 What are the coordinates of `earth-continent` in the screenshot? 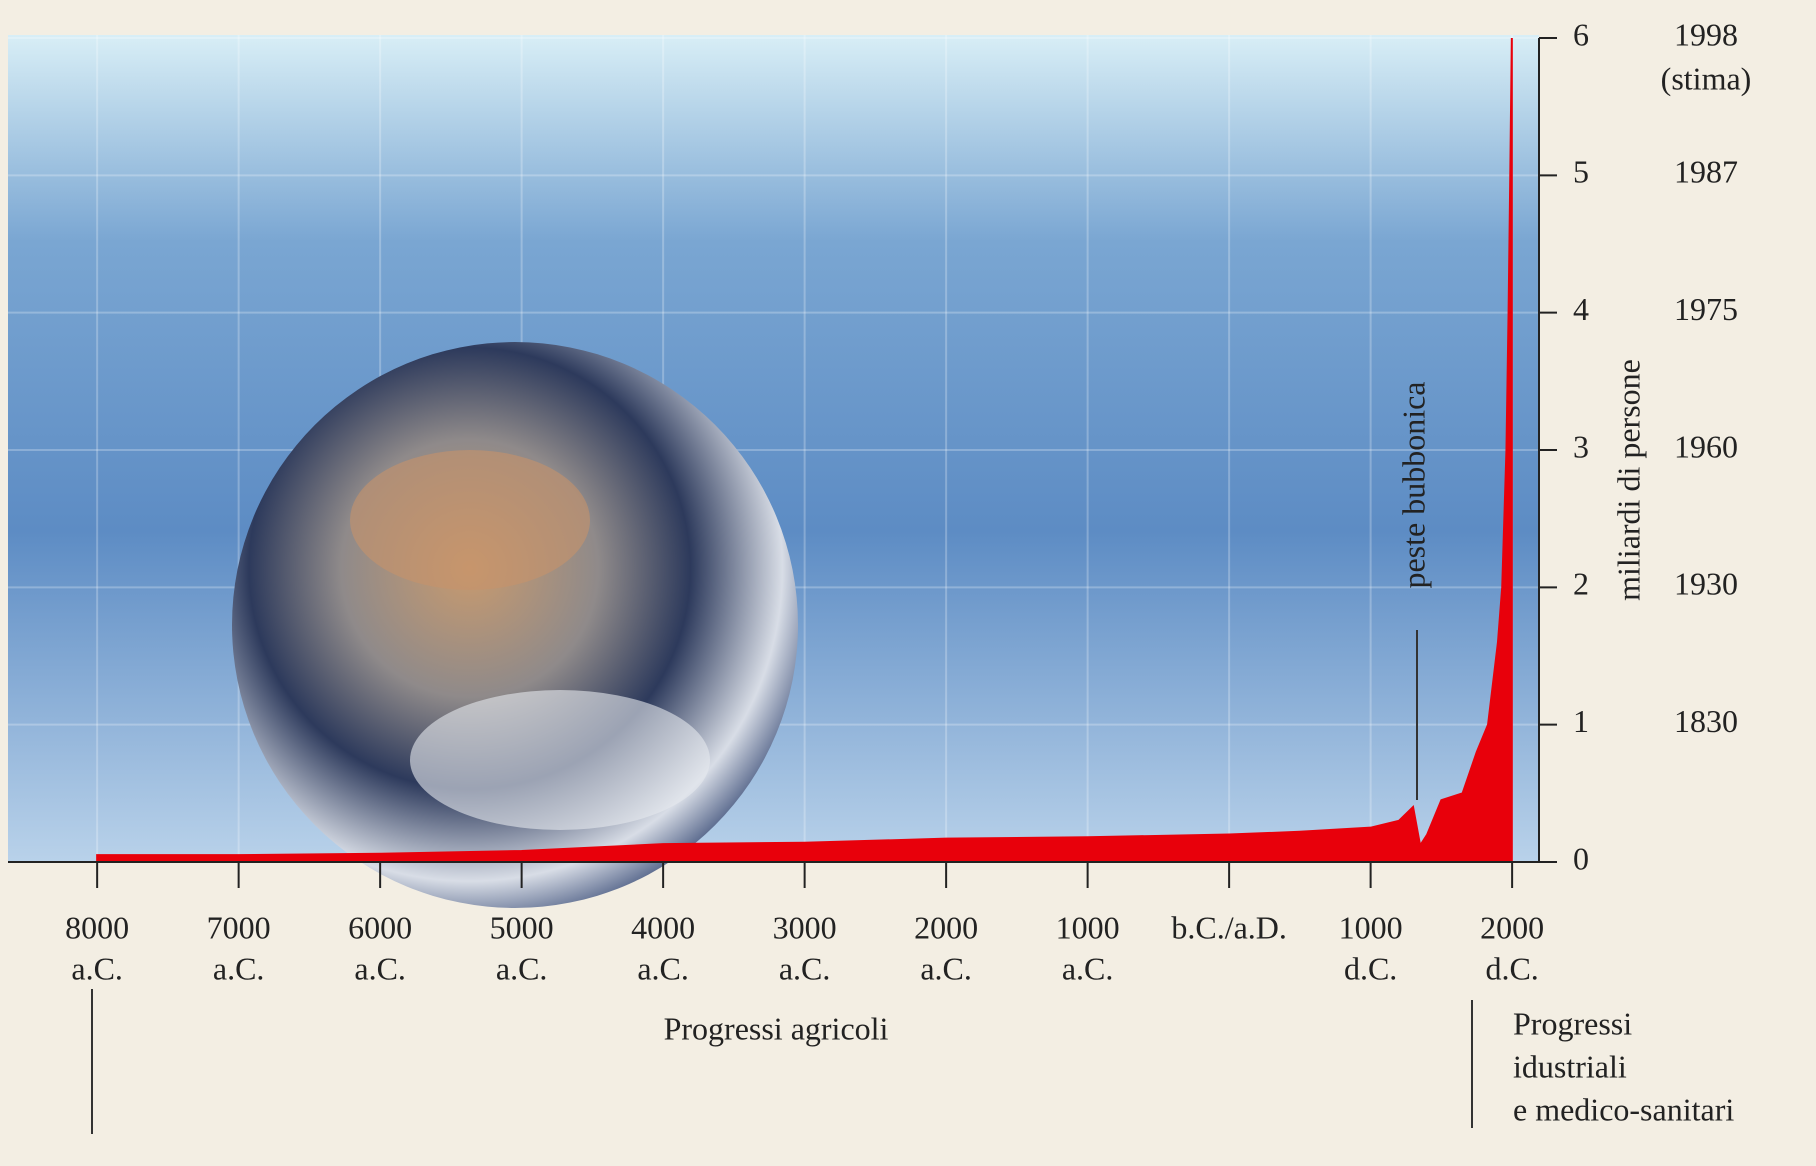 It's located at (470, 520).